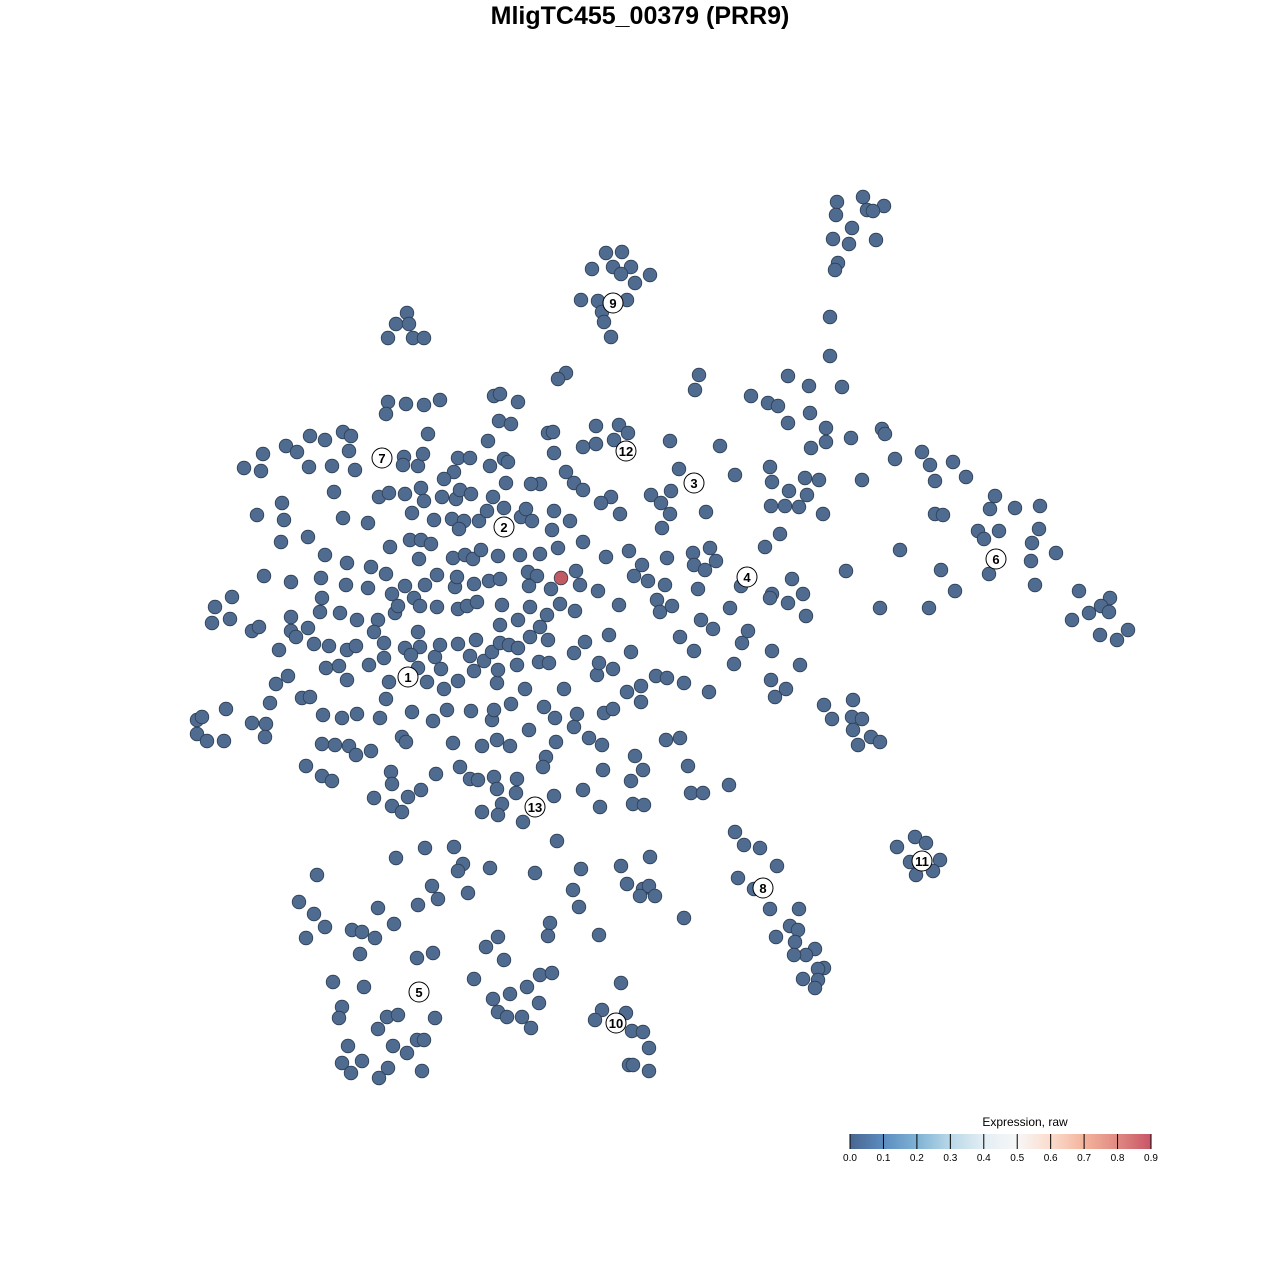  I want to click on cluster-label-4: 4, so click(747, 577).